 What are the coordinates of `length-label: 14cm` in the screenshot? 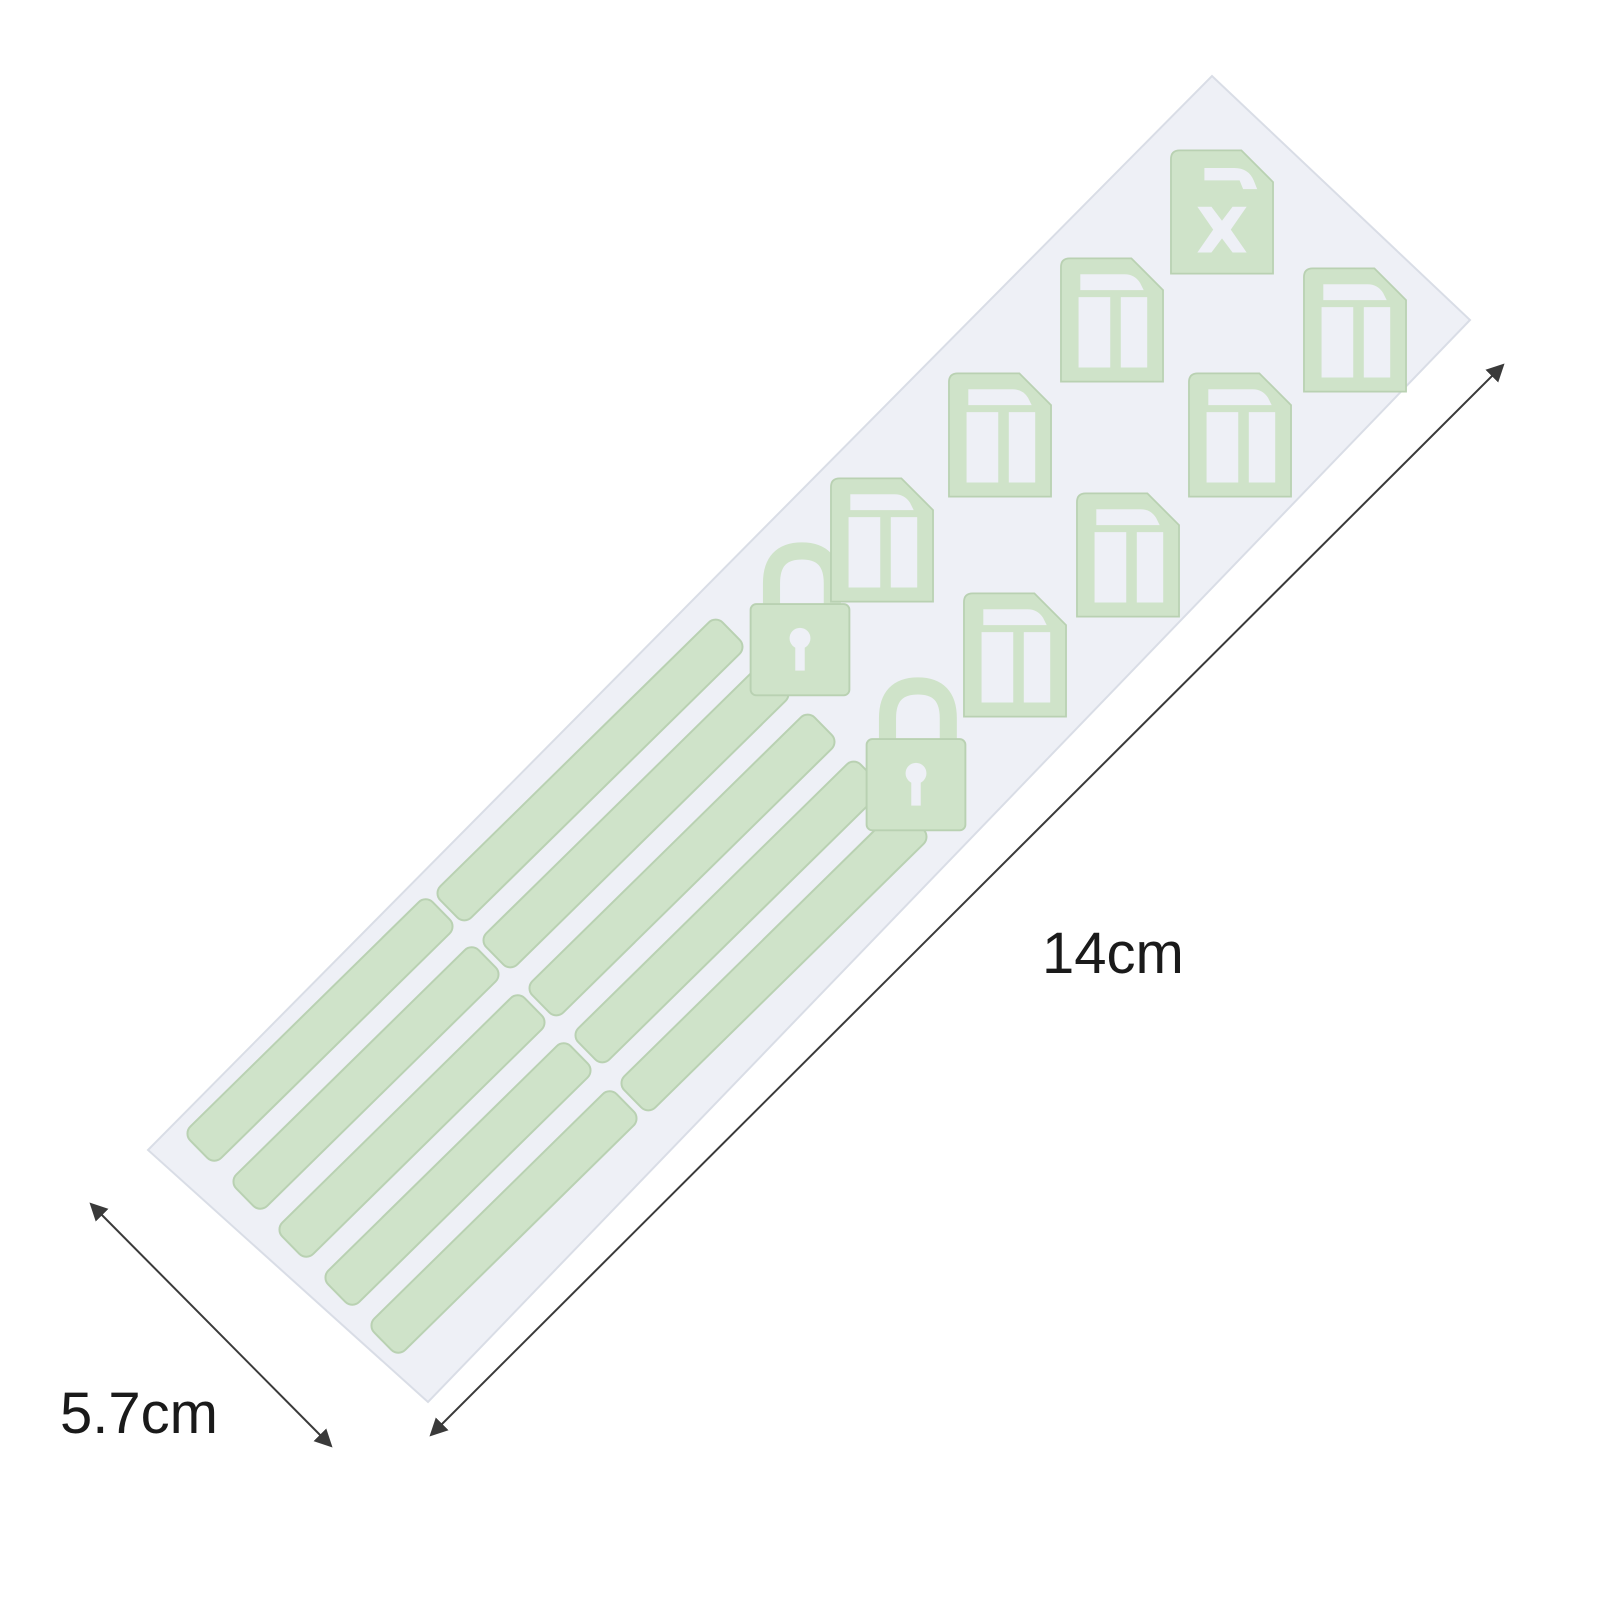 It's located at (1113, 953).